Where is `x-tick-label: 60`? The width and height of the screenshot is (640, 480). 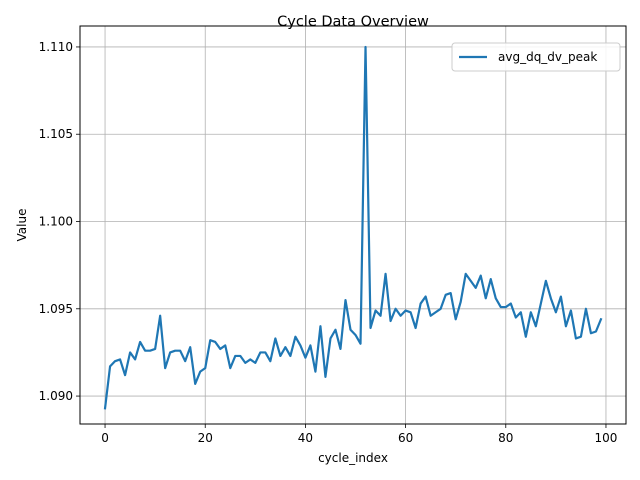
x-tick-label: 60 is located at coordinates (405, 438).